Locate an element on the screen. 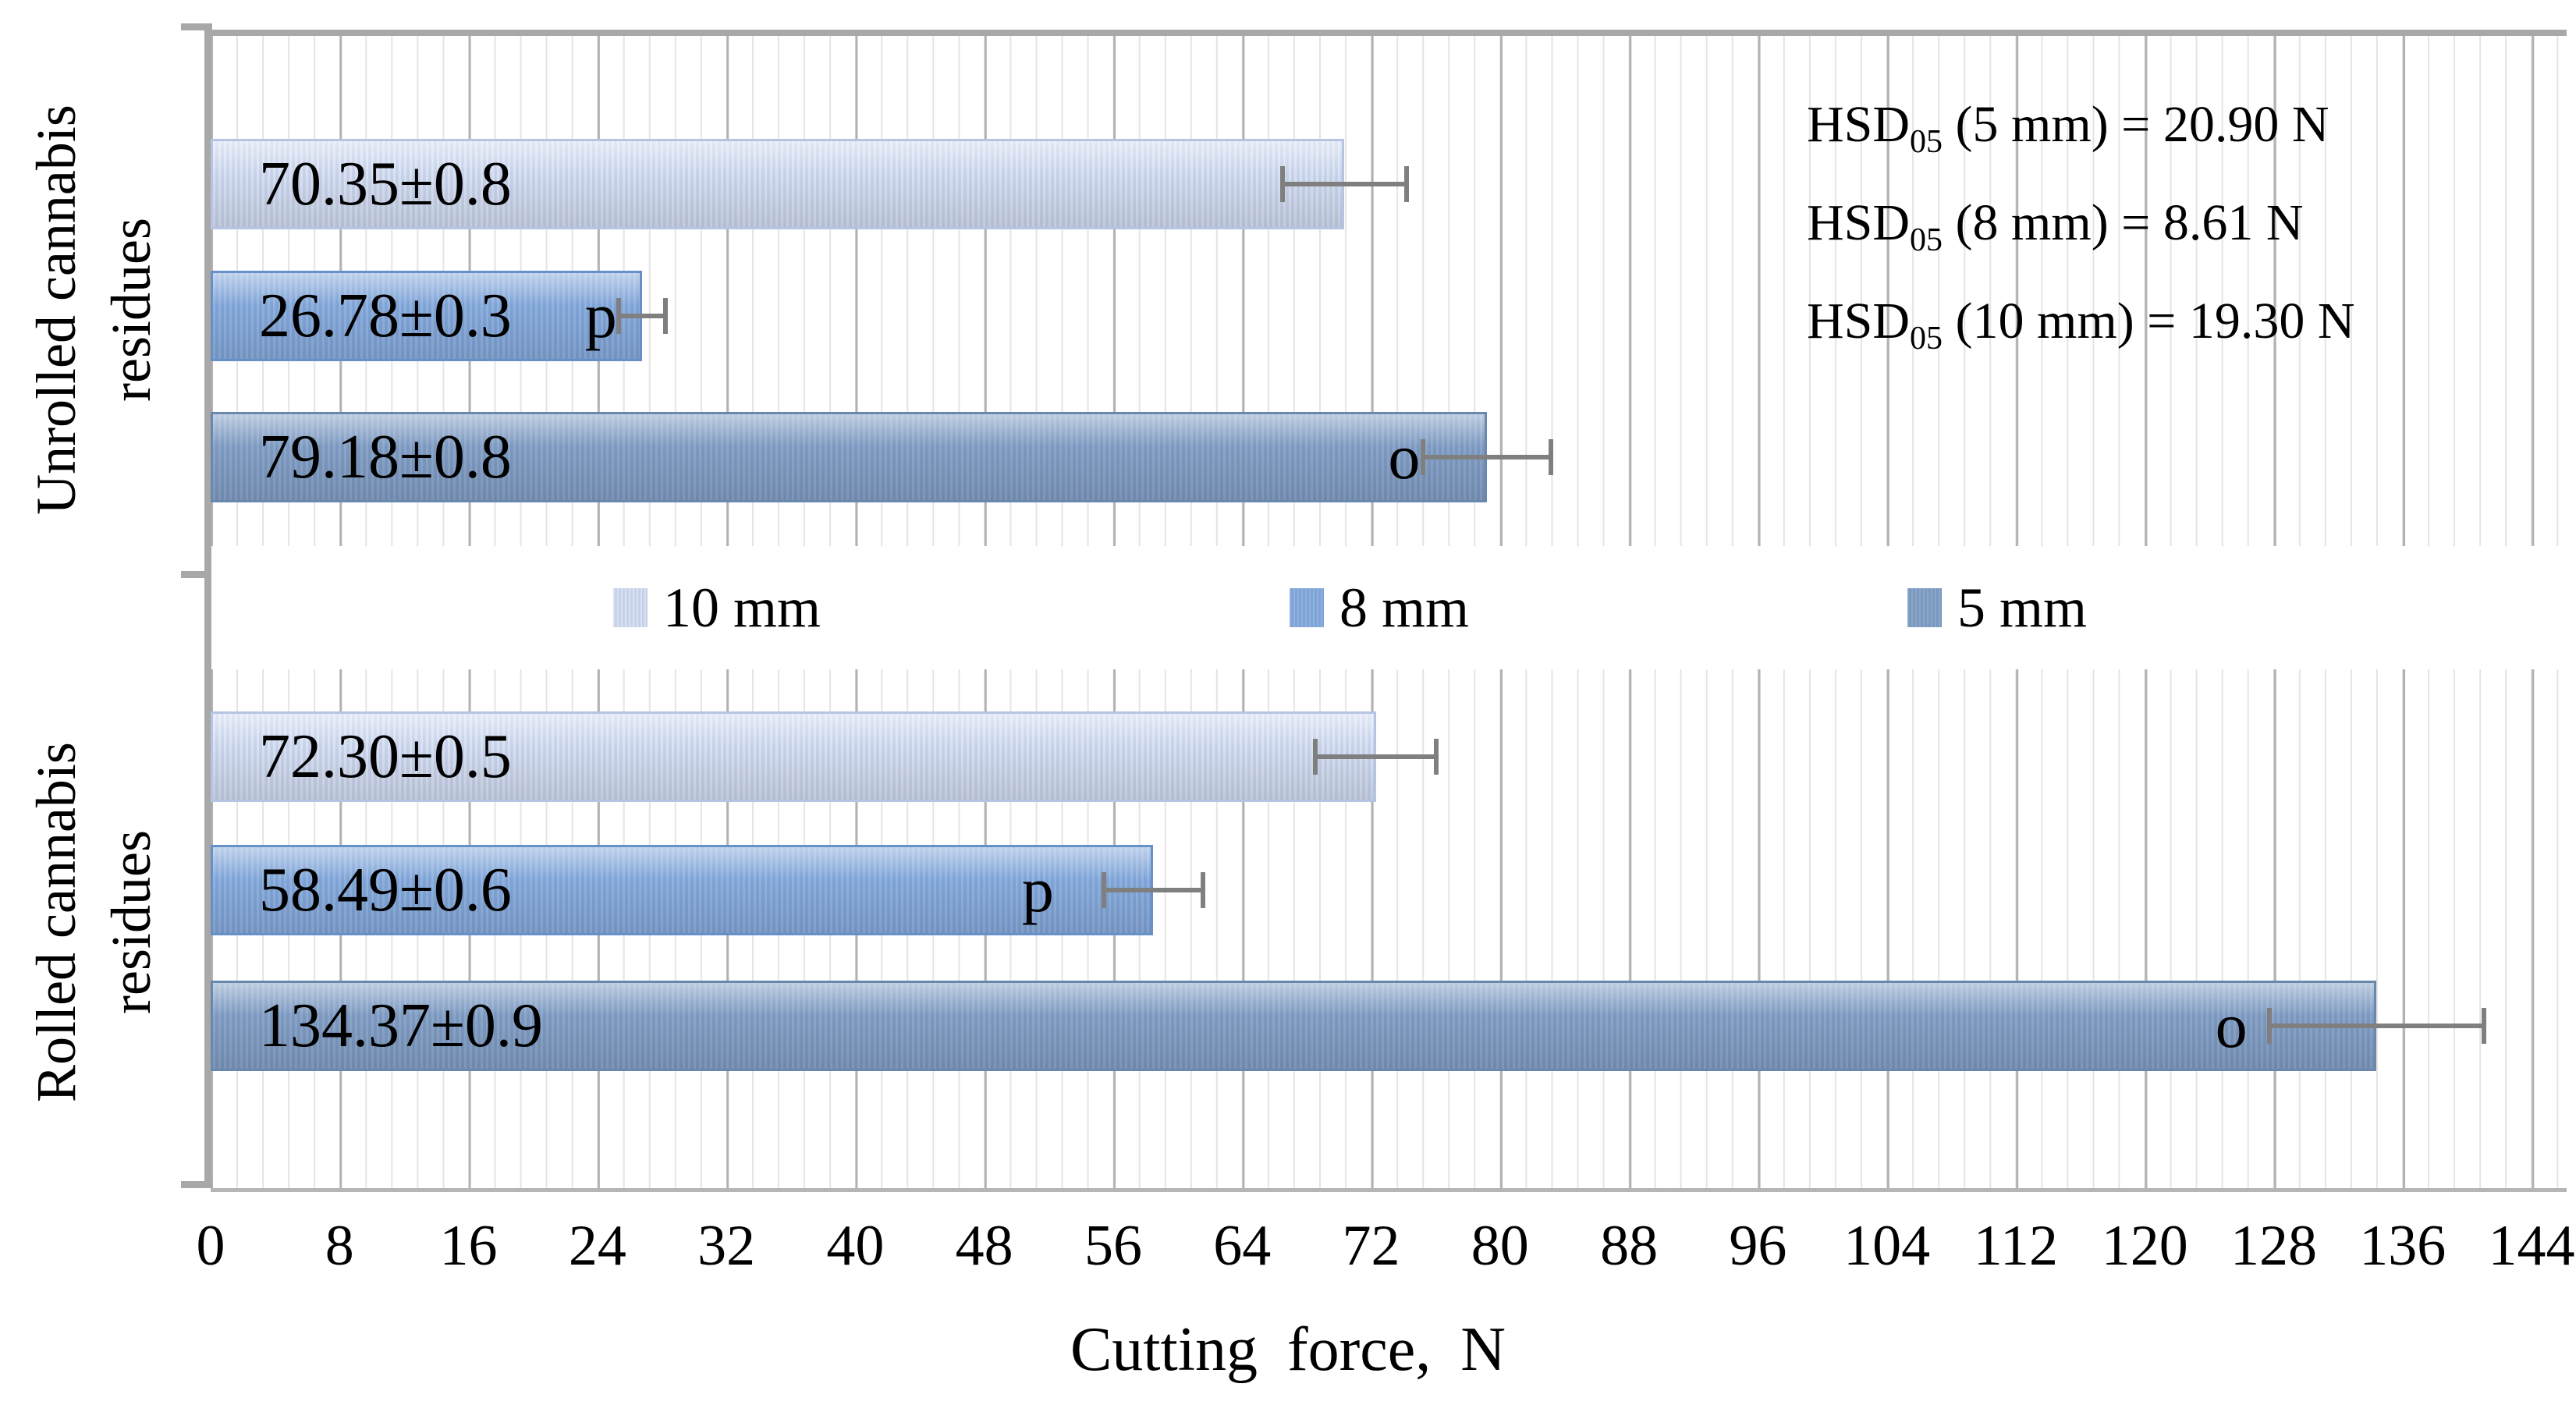  x-tick-label: 8 is located at coordinates (339, 1246).